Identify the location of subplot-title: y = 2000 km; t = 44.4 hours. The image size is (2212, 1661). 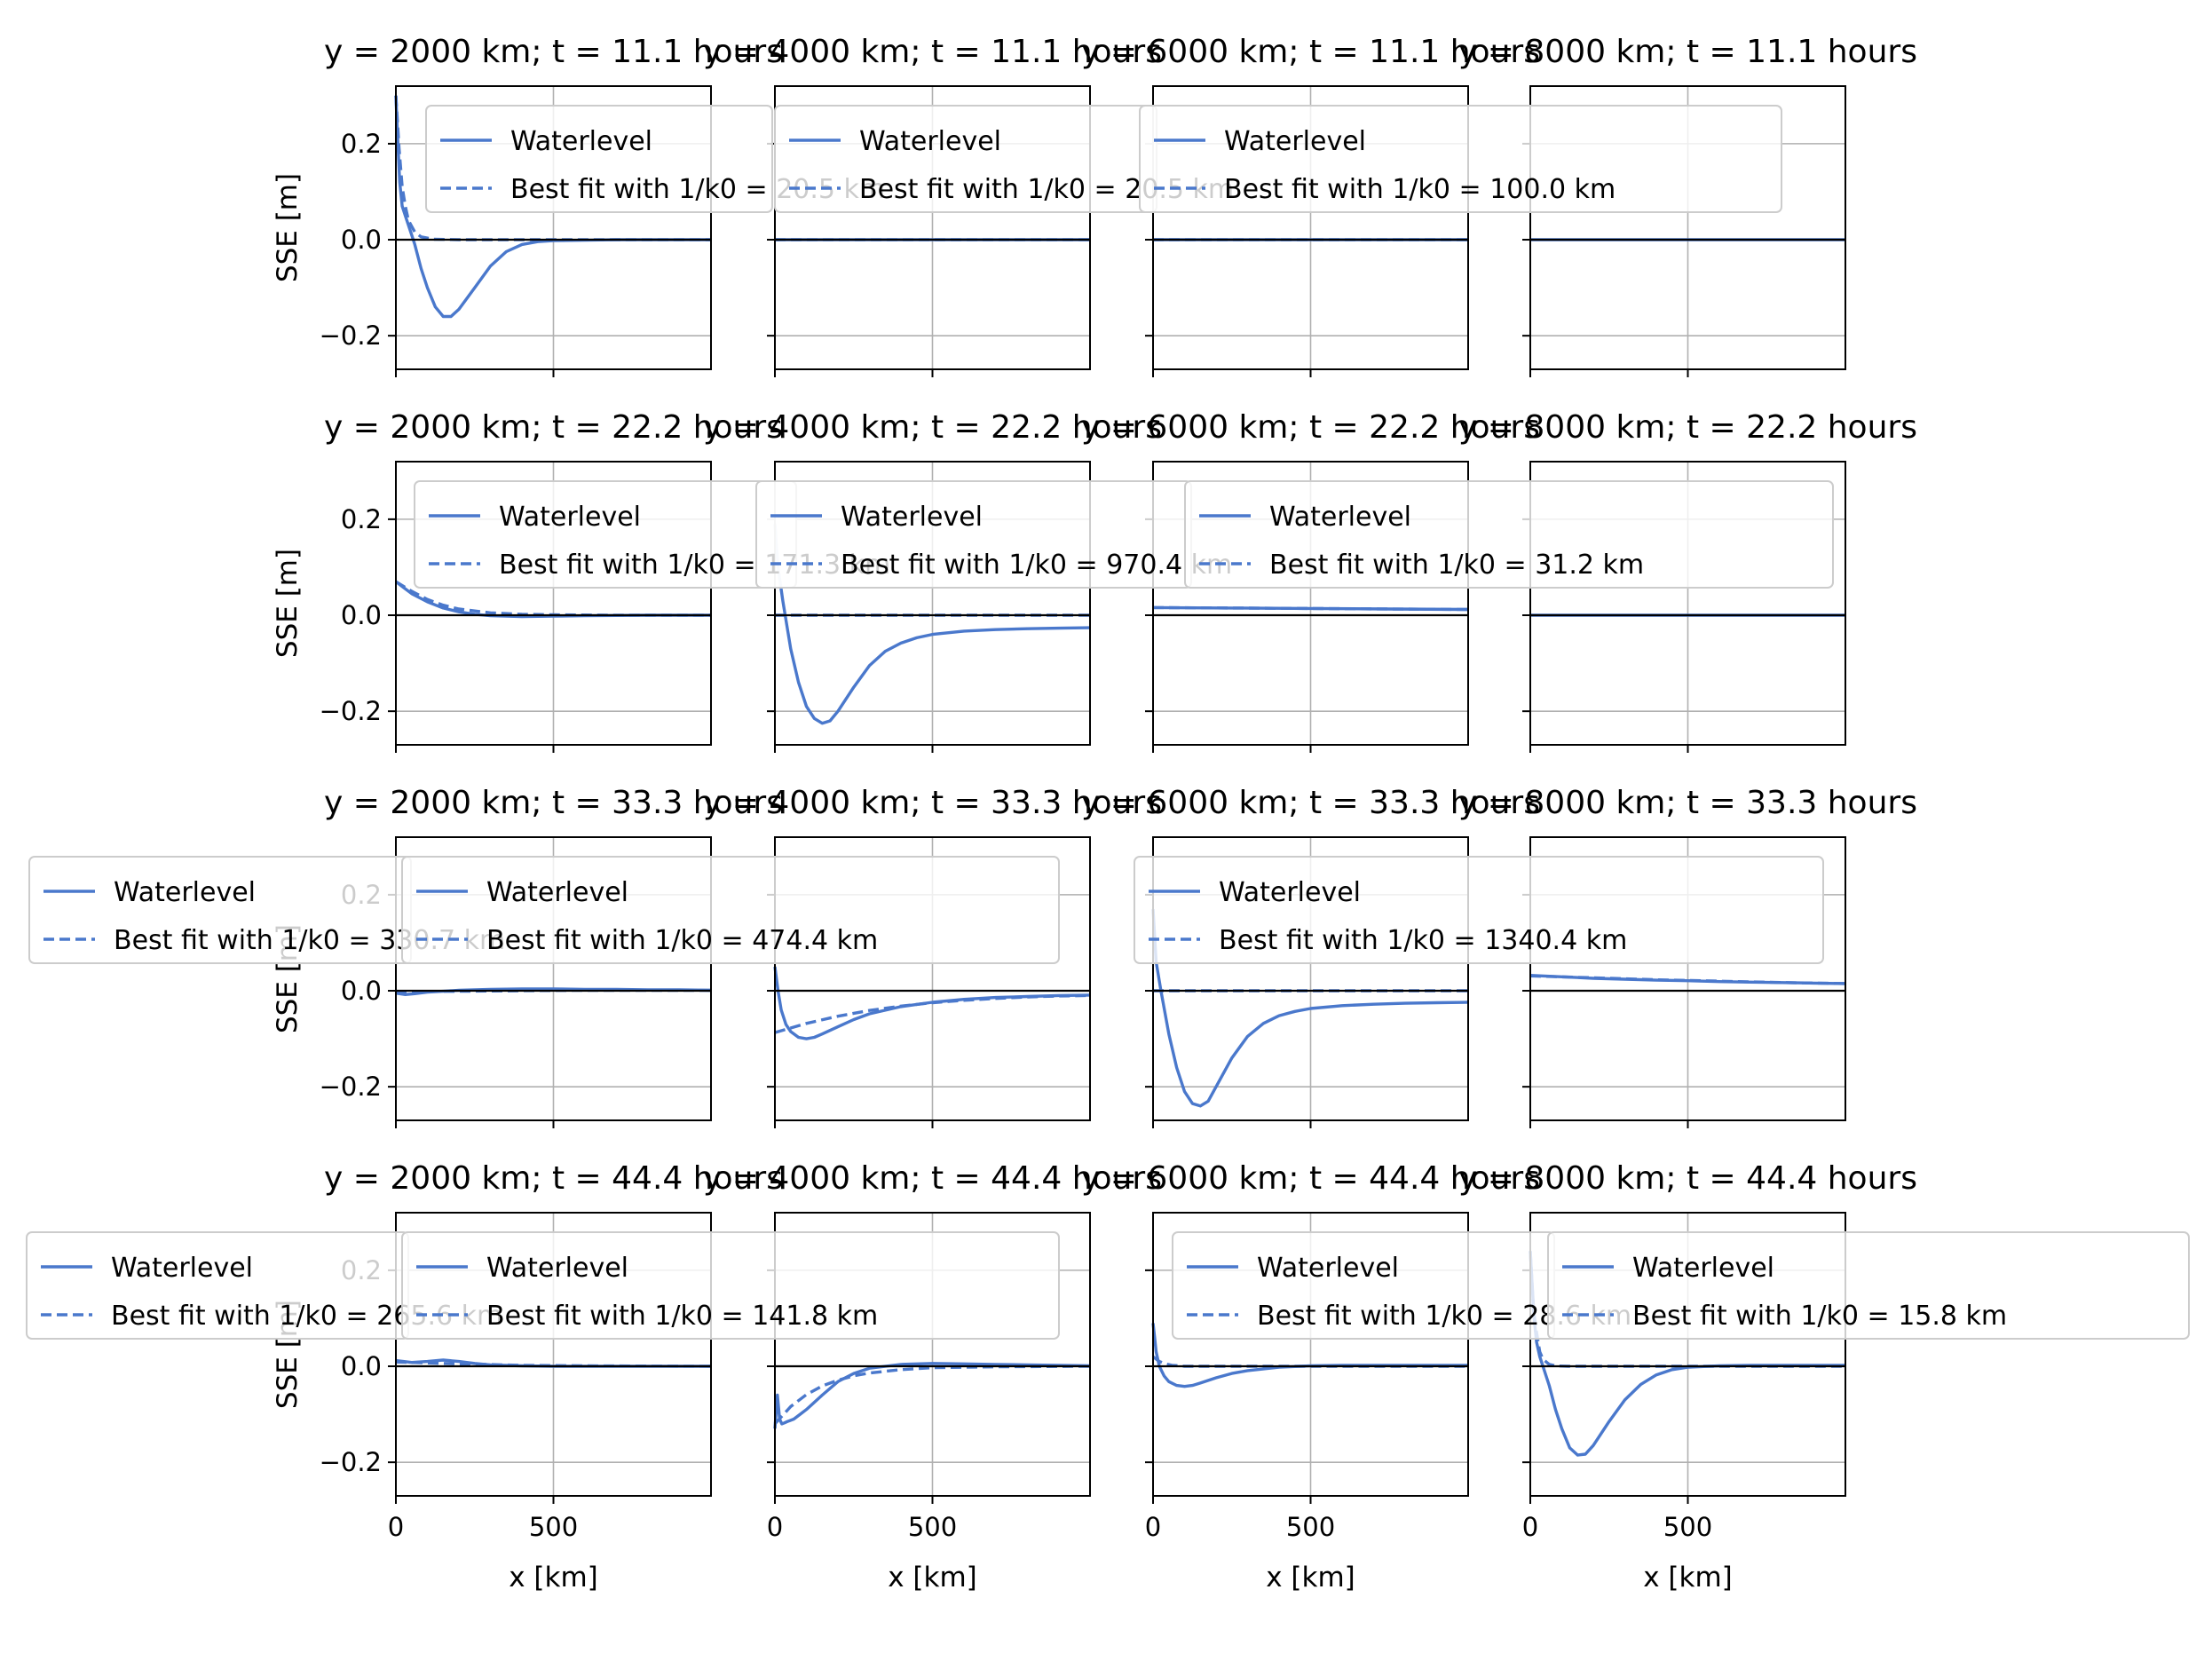
(553, 1178).